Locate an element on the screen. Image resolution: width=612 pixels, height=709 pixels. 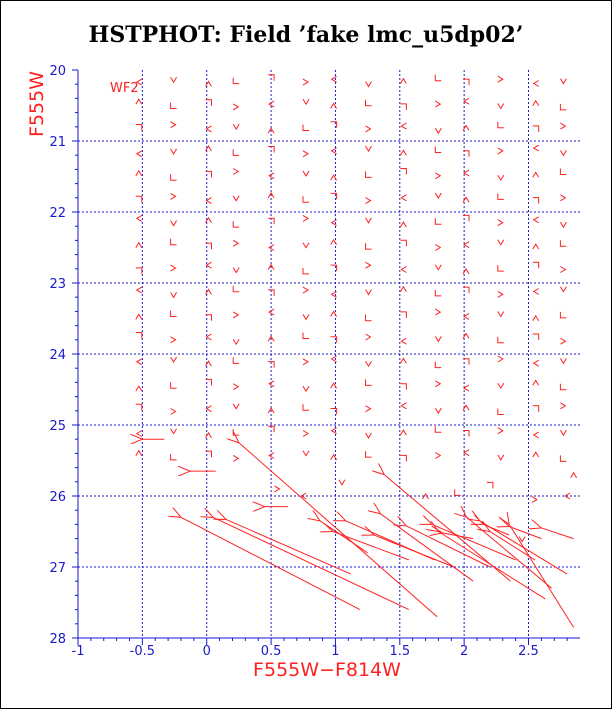
y-tick-label: 26 is located at coordinates (57, 497).